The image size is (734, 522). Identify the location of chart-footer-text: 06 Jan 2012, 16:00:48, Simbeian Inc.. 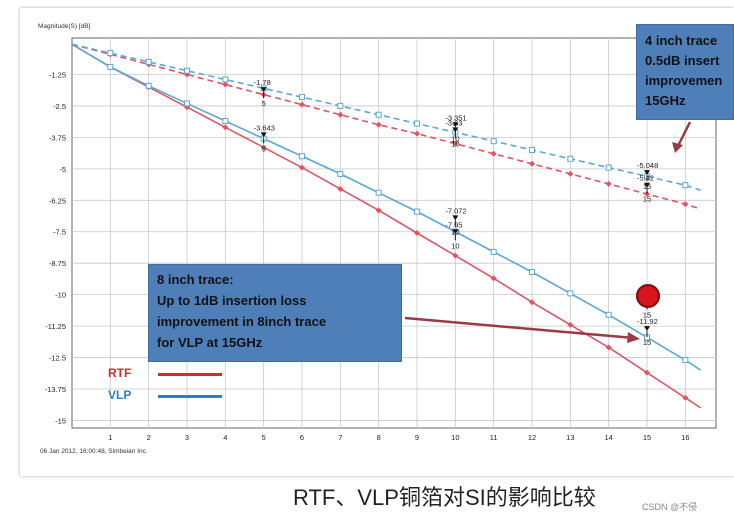
(94, 451).